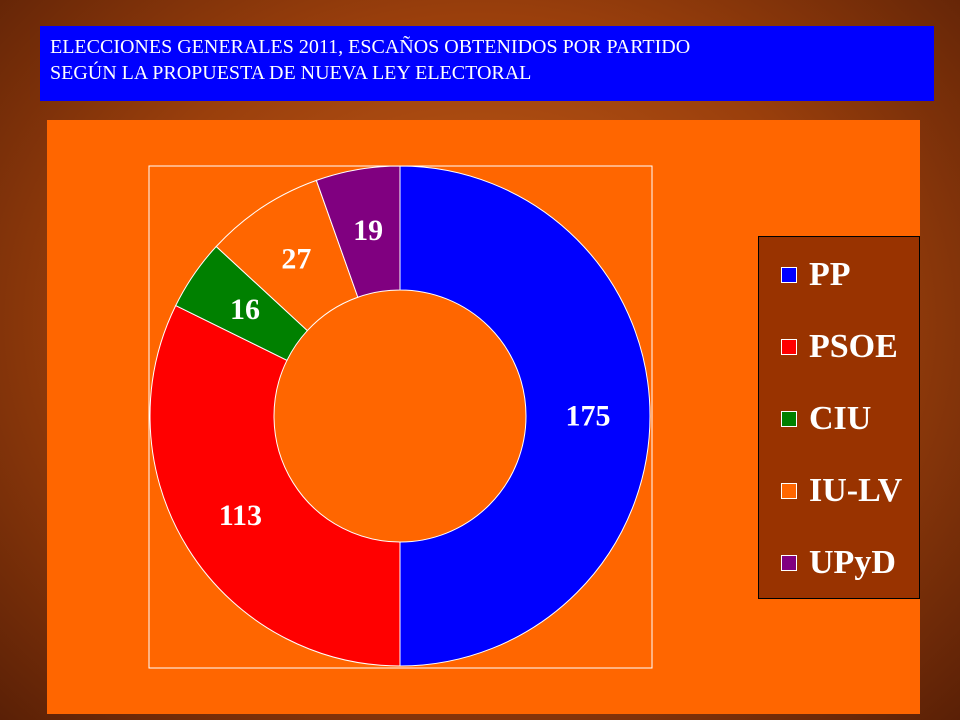 This screenshot has width=960, height=720. I want to click on legend-item-ciu: CIU, so click(826, 419).